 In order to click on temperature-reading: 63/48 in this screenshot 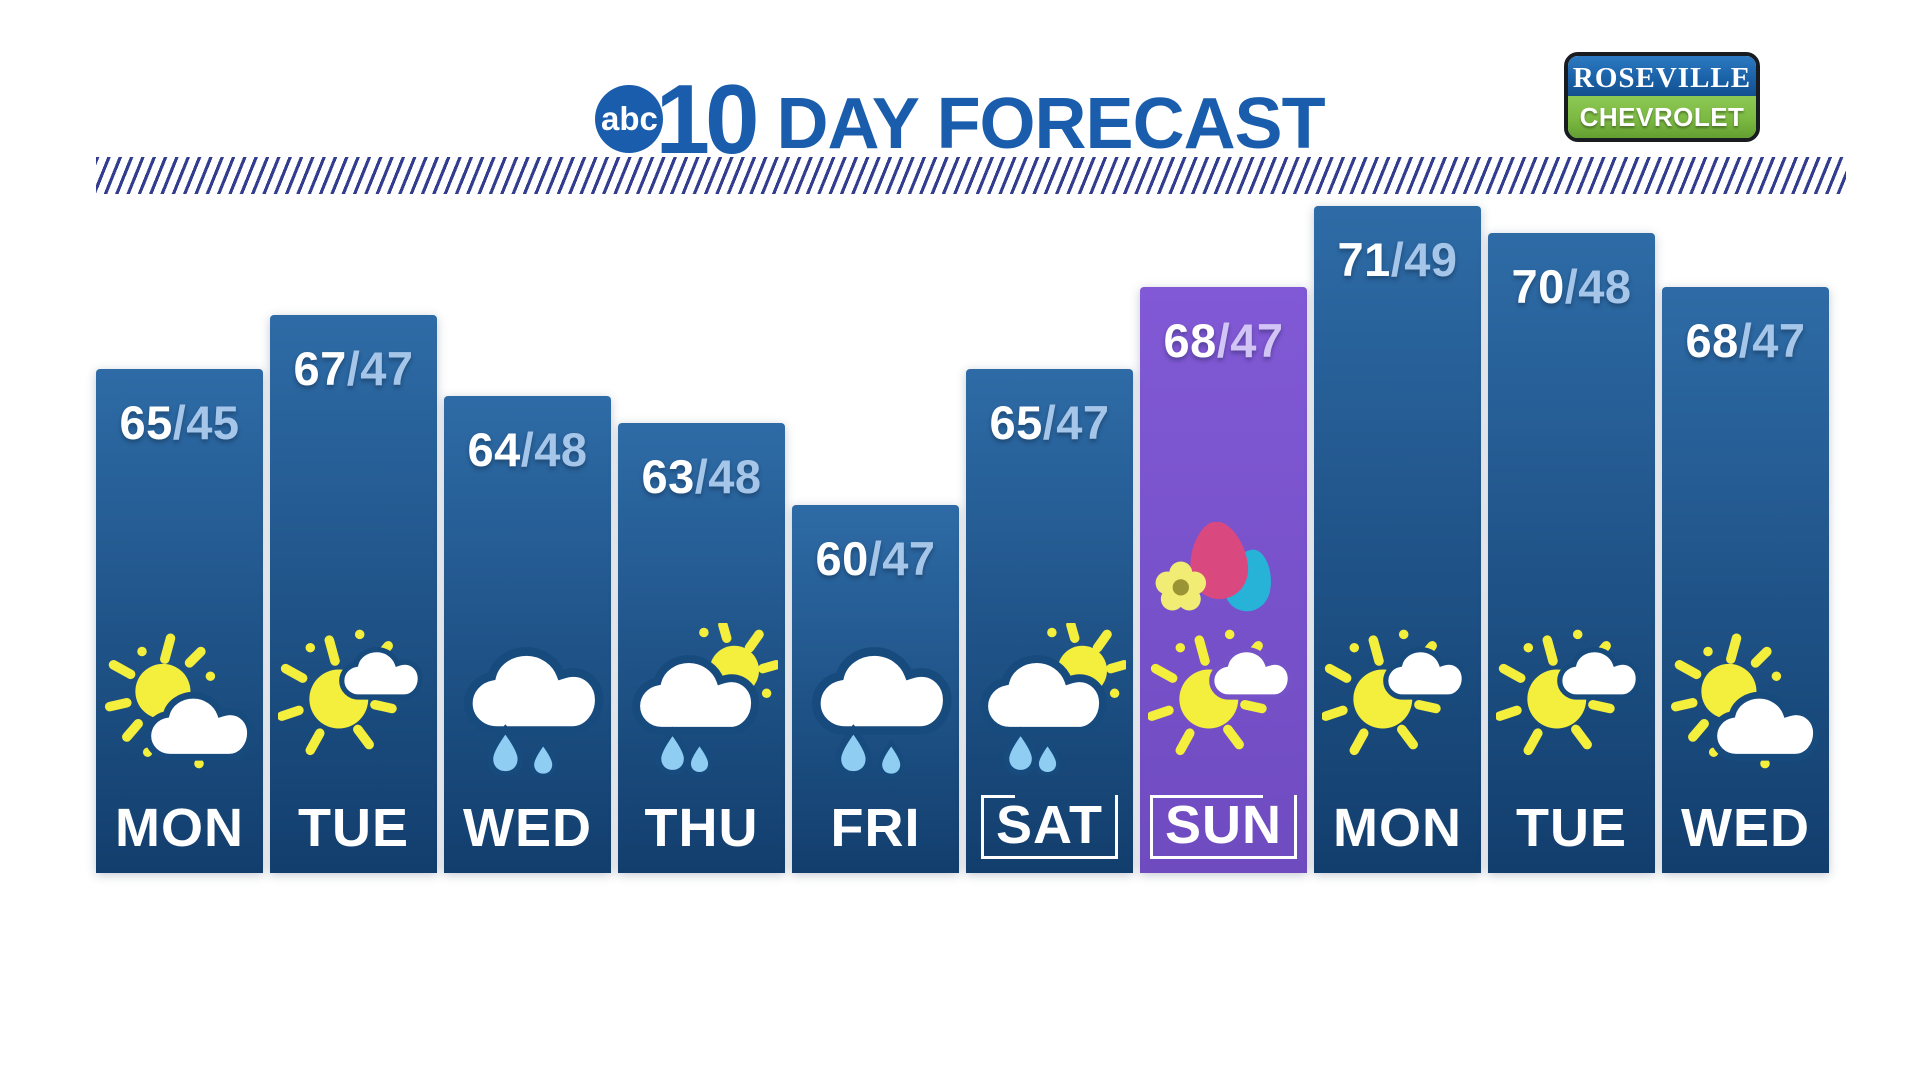, I will do `click(701, 476)`.